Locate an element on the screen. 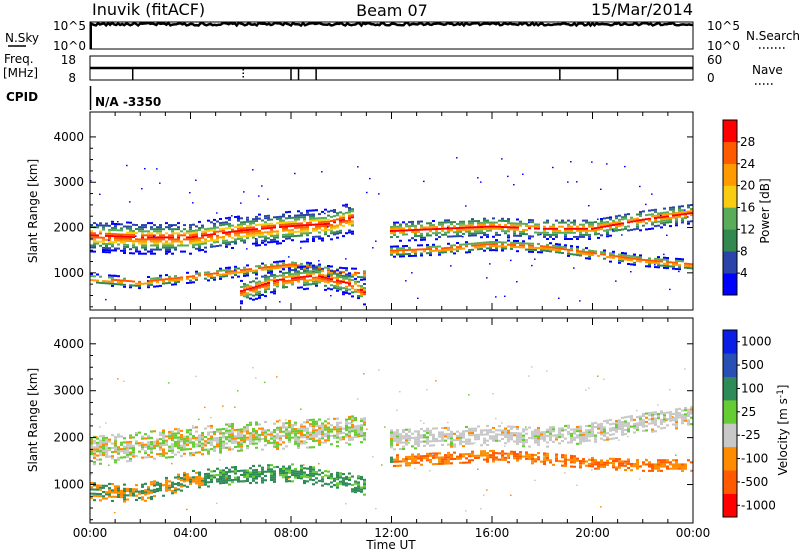 Image resolution: width=800 pixels, height=554 pixels. noise-trace is located at coordinates (391, 34).